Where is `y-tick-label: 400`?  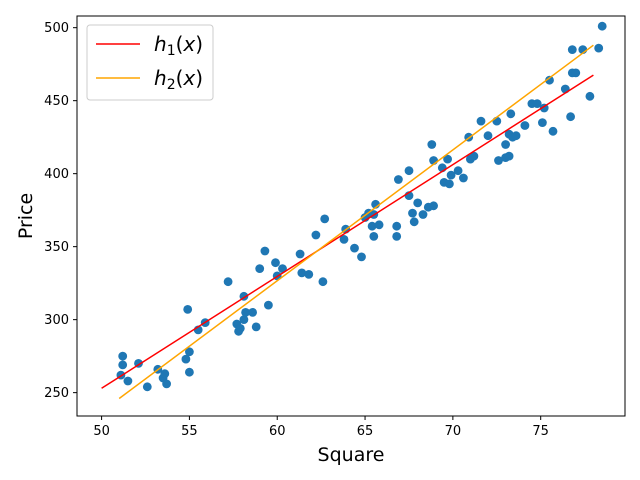
y-tick-label: 400 is located at coordinates (56, 174).